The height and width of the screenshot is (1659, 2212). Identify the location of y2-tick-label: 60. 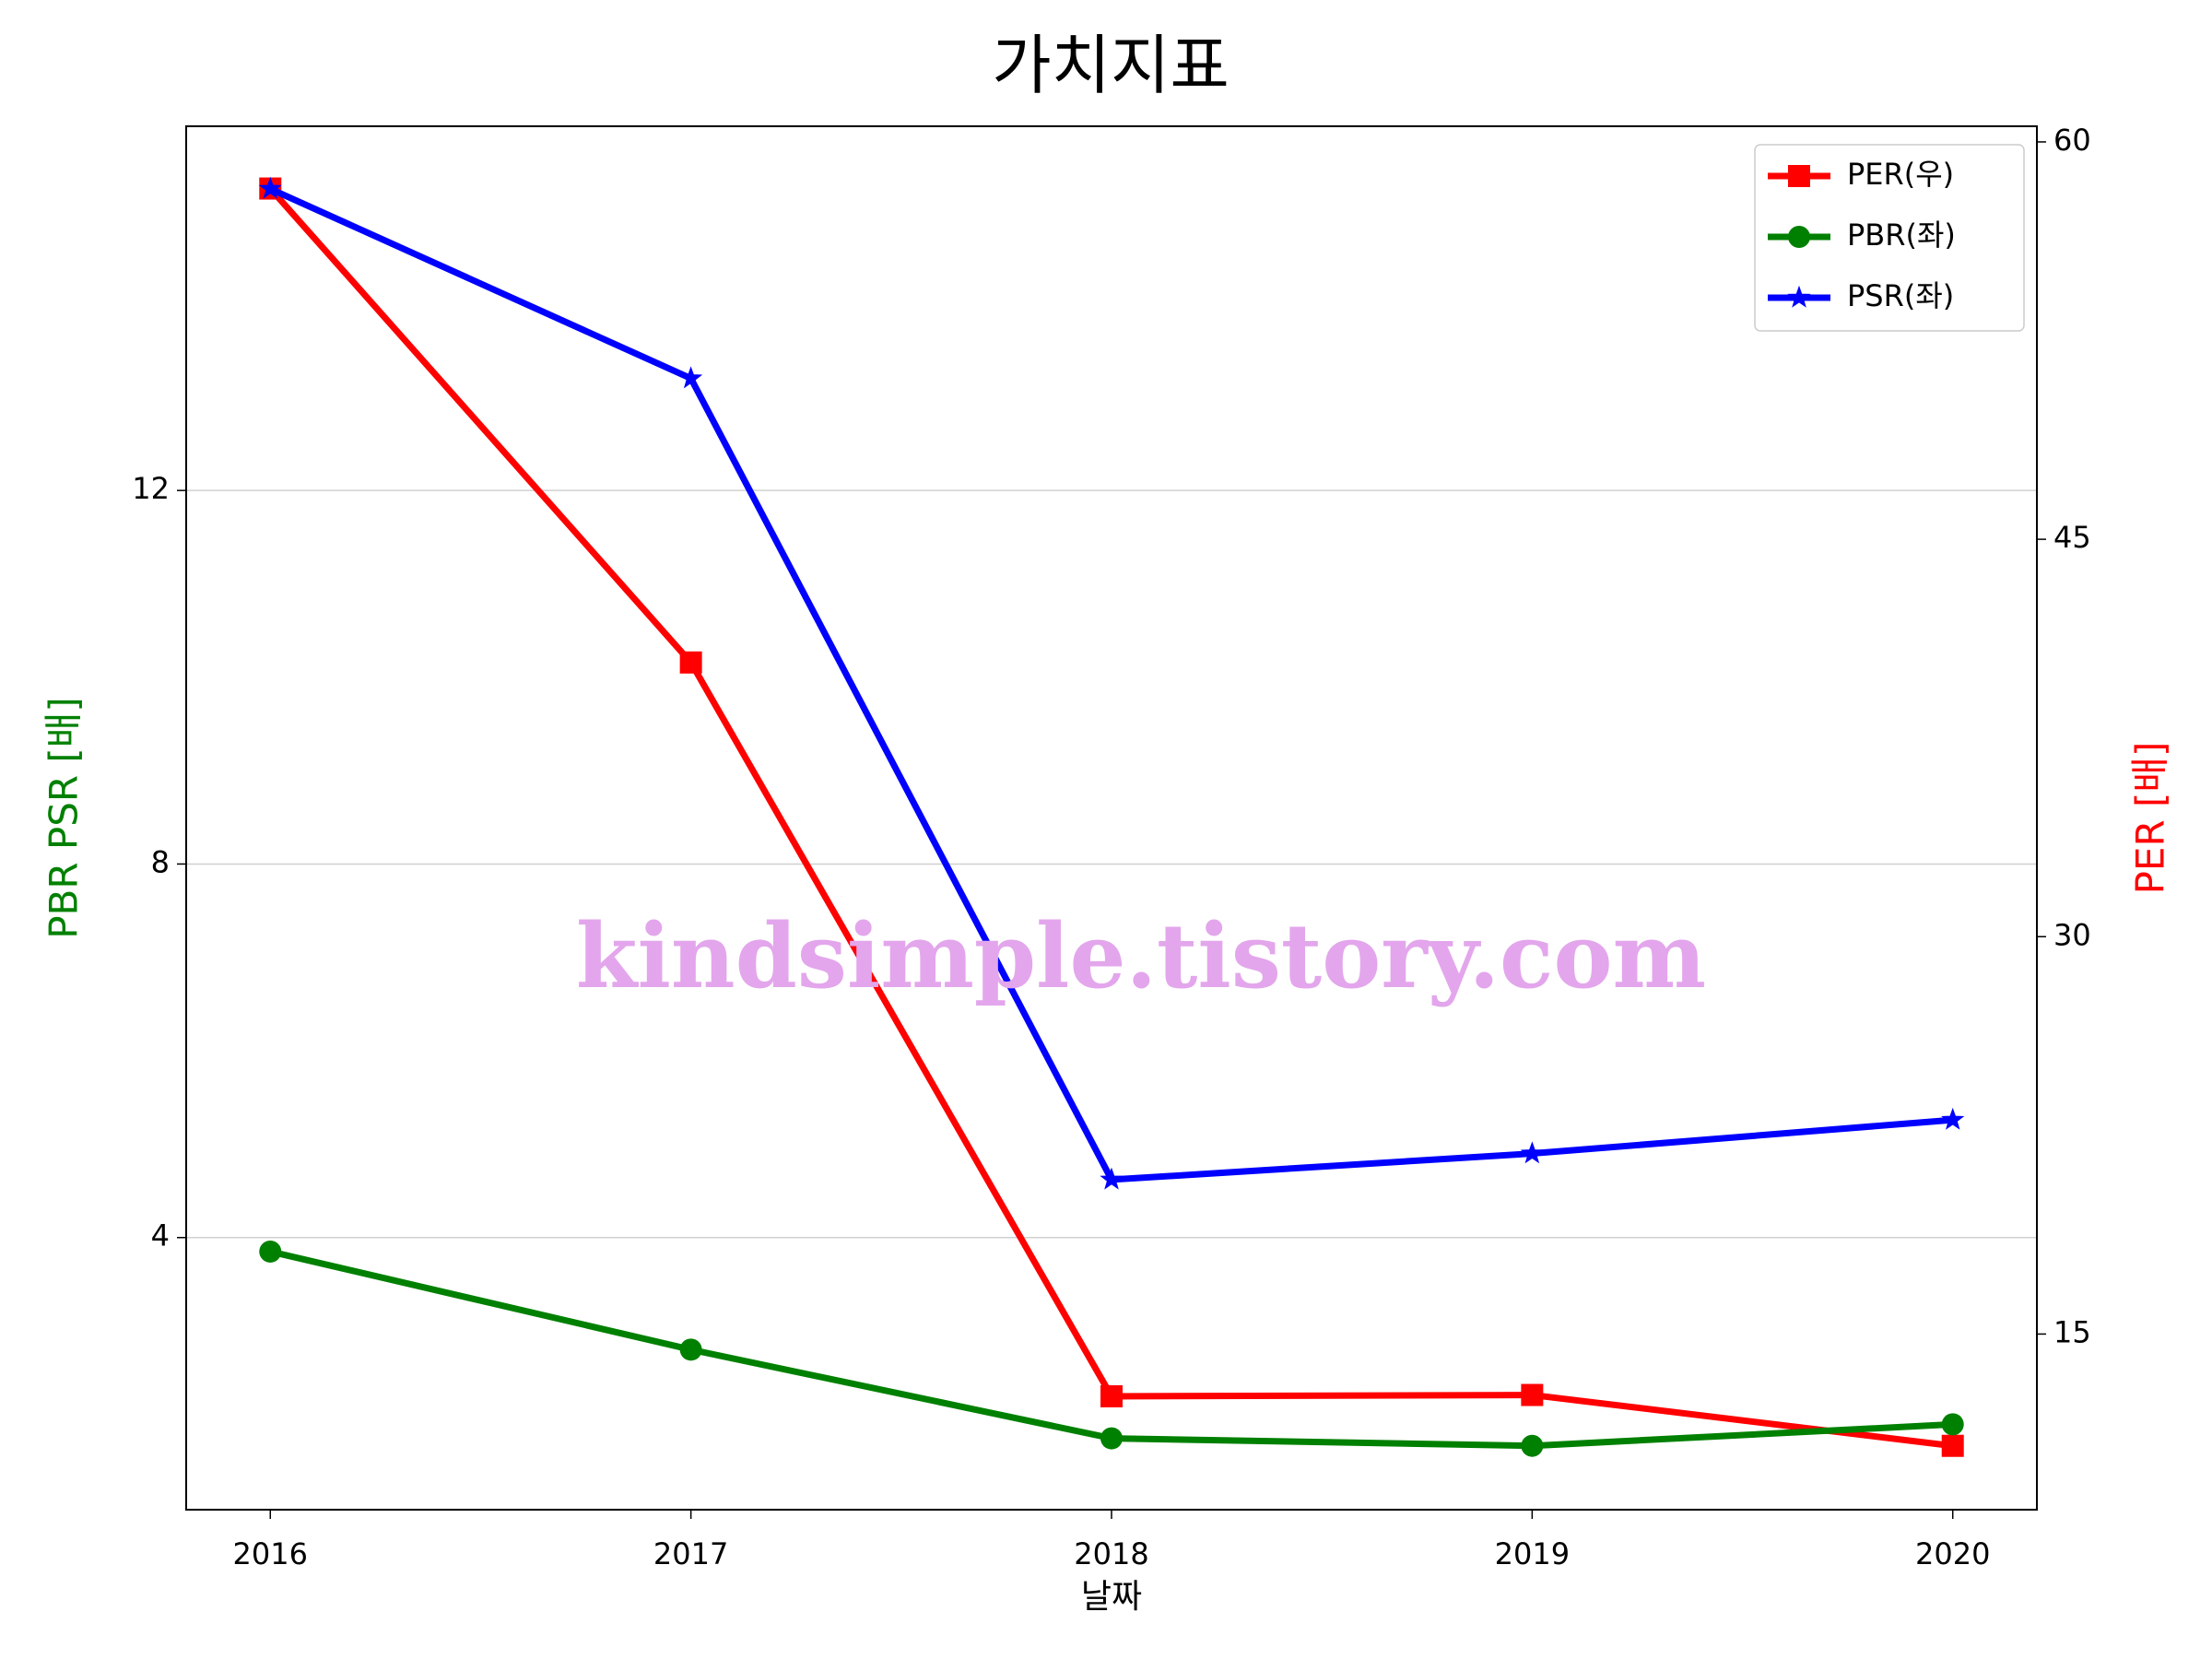
(2072, 140).